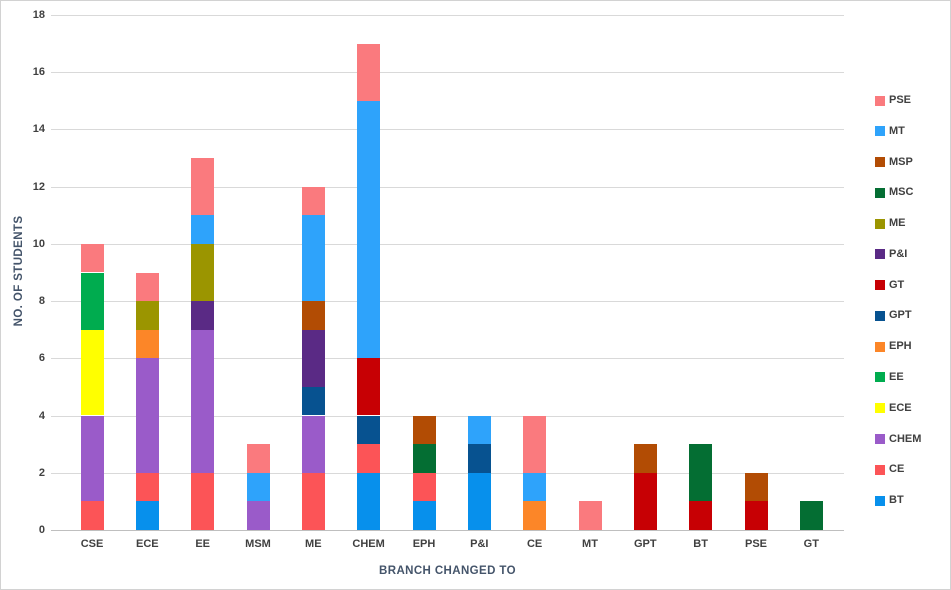 This screenshot has height=590, width=951. Describe the element at coordinates (905, 438) in the screenshot. I see `legend-label: CHEM` at that location.